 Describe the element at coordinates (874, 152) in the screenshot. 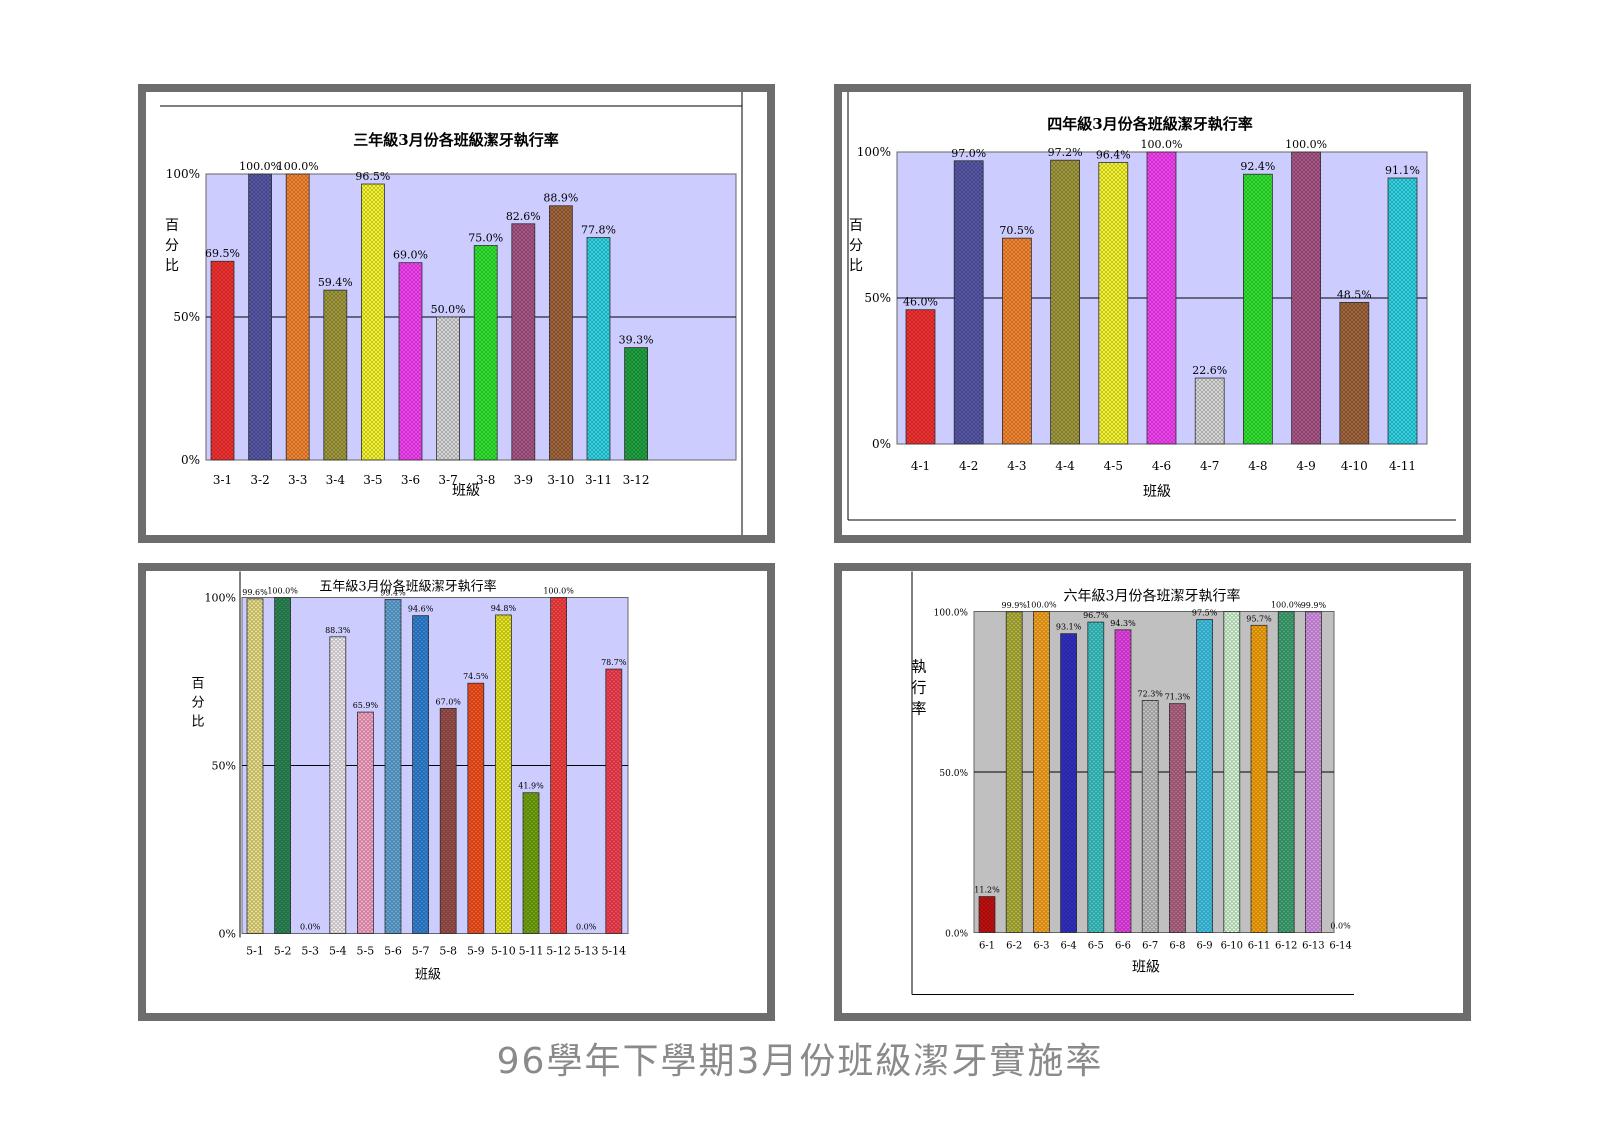

I see `y-tick-label: 100%` at that location.